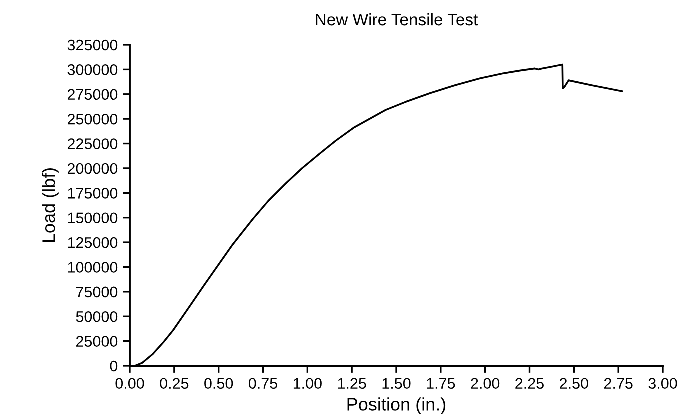  Describe the element at coordinates (93, 119) in the screenshot. I see `y-tick-label: 250000` at that location.